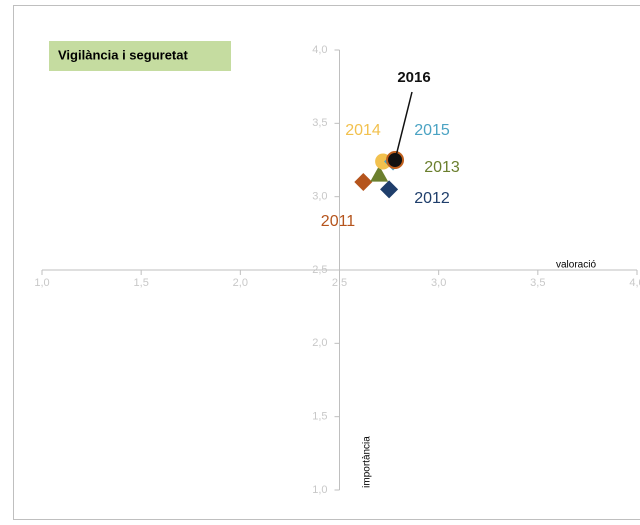  I want to click on x-tick-label: 1,0, so click(41, 283).